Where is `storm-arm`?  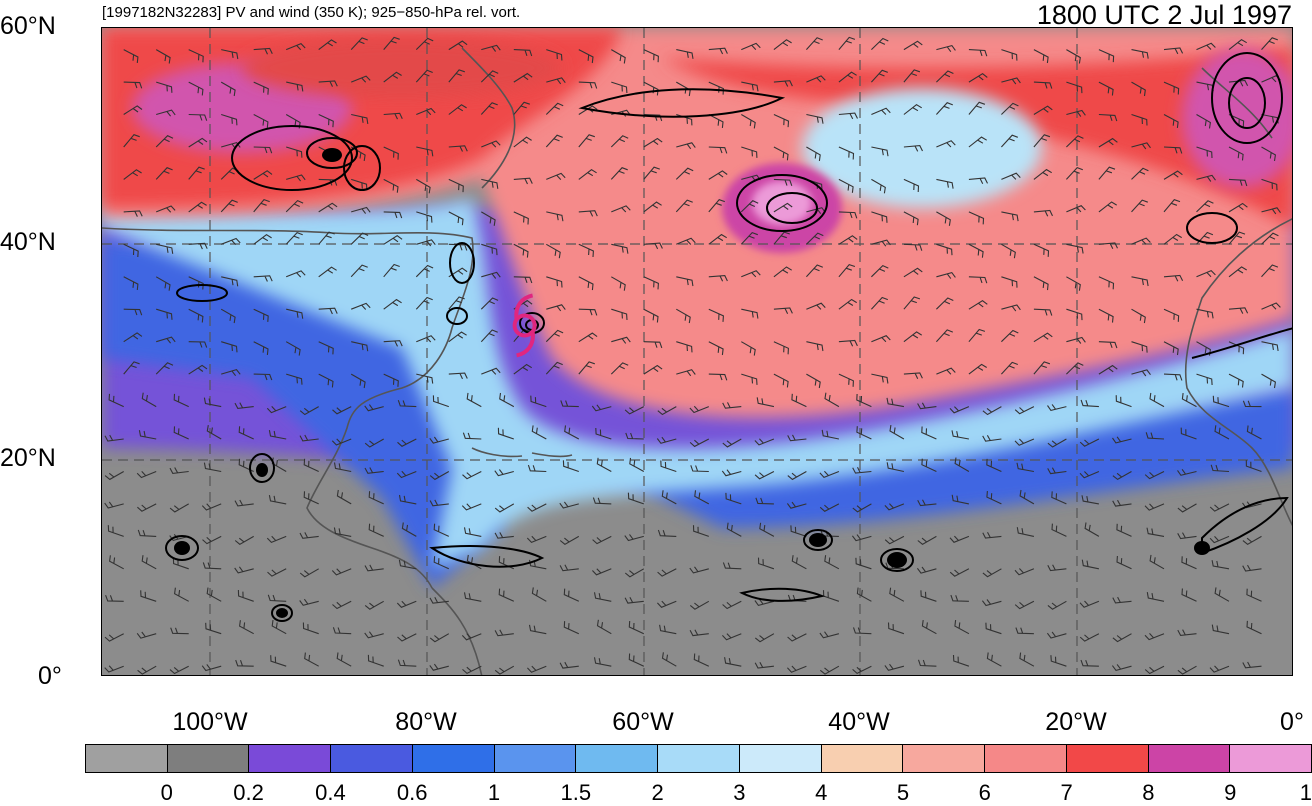 storm-arm is located at coordinates (524, 306).